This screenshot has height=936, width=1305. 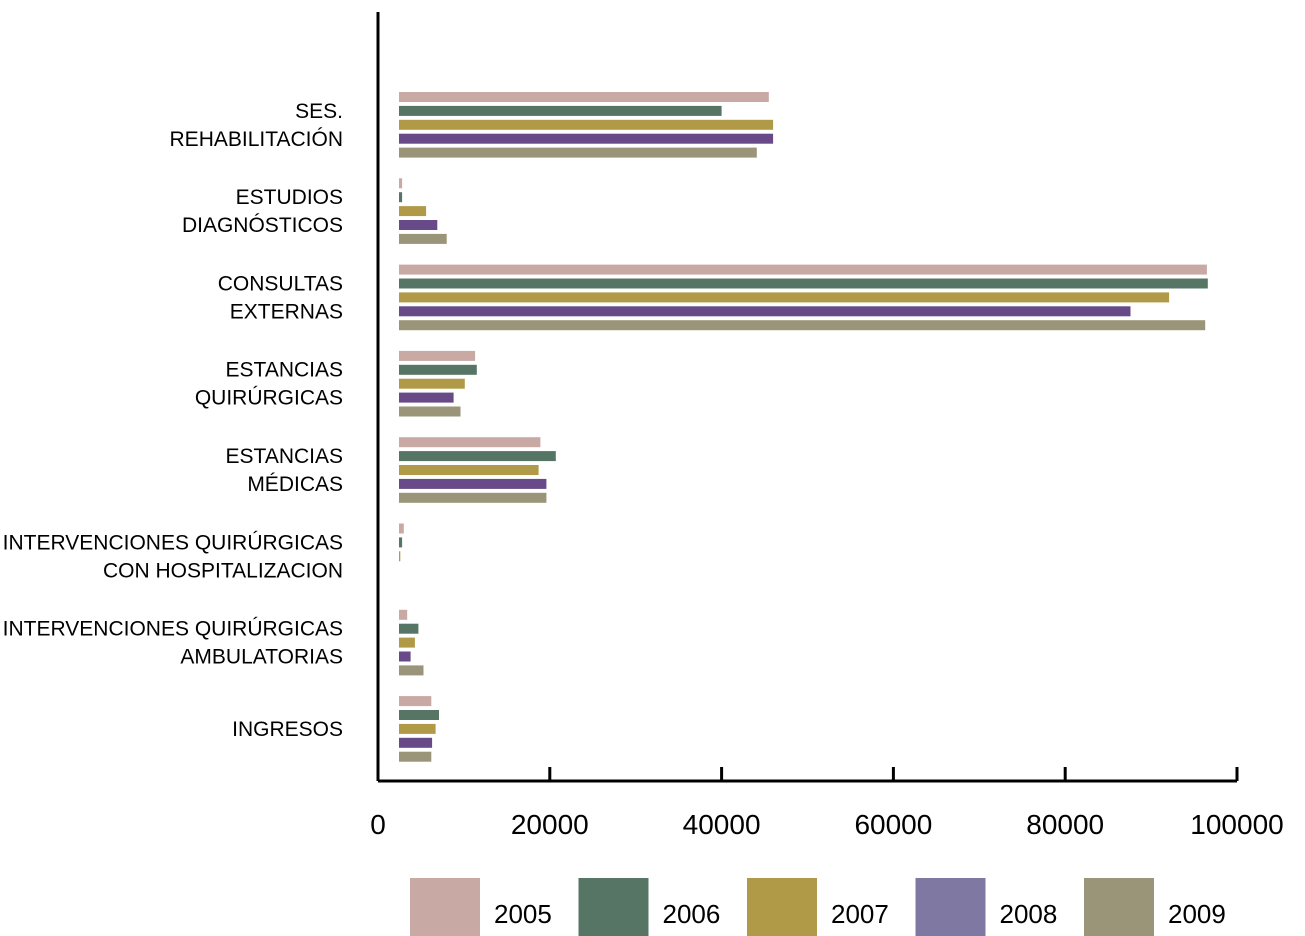 I want to click on category-label-7-line-0: INGRESOS, so click(x=287, y=729).